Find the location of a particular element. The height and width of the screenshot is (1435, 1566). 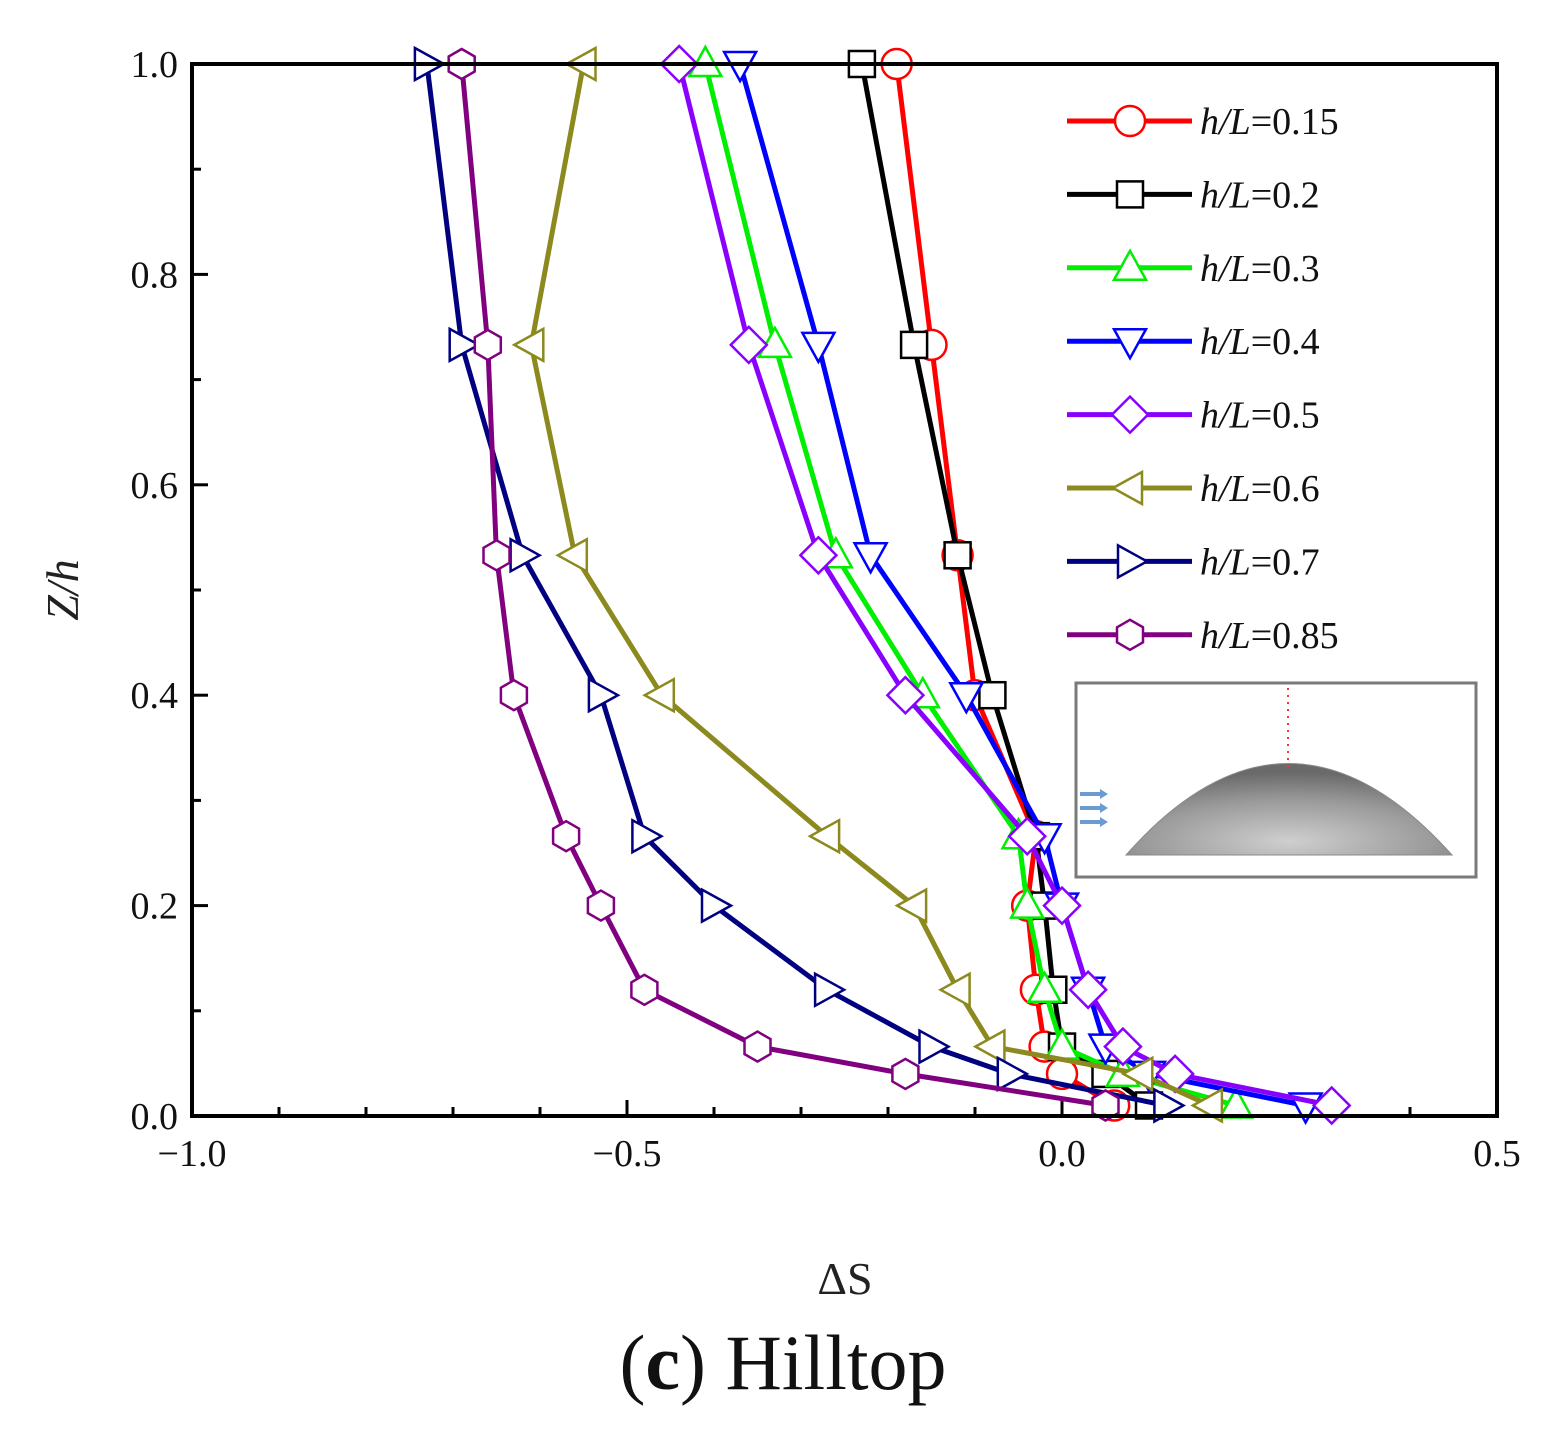

x-tick-label: −1.0 is located at coordinates (192, 1154).